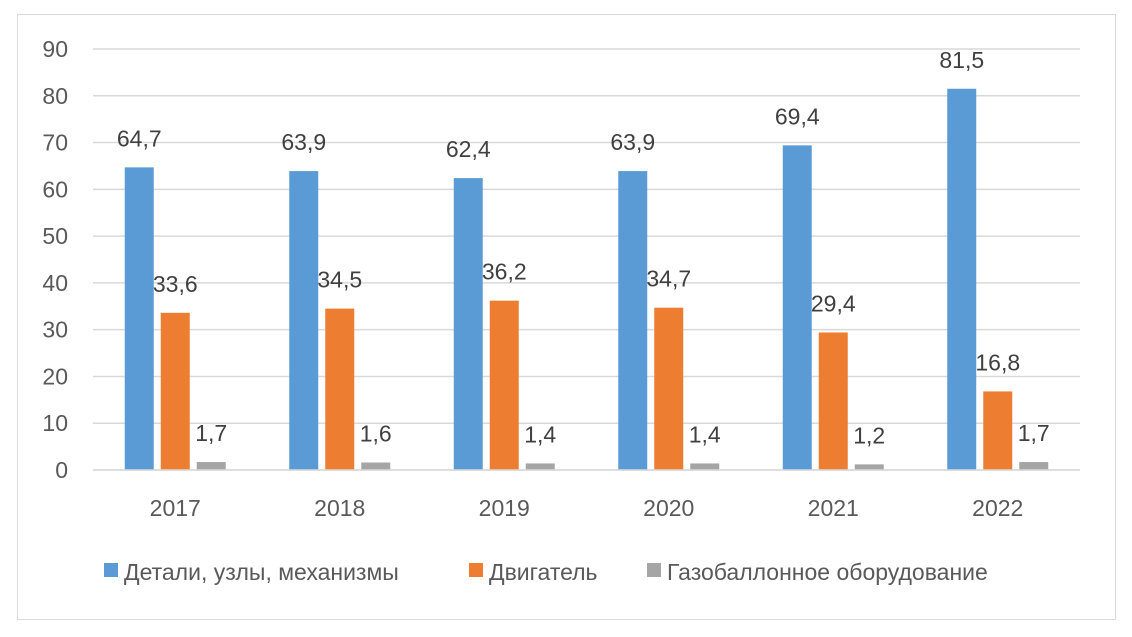 The height and width of the screenshot is (637, 1132). Describe the element at coordinates (668, 508) in the screenshot. I see `x-tick-label: 2020` at that location.